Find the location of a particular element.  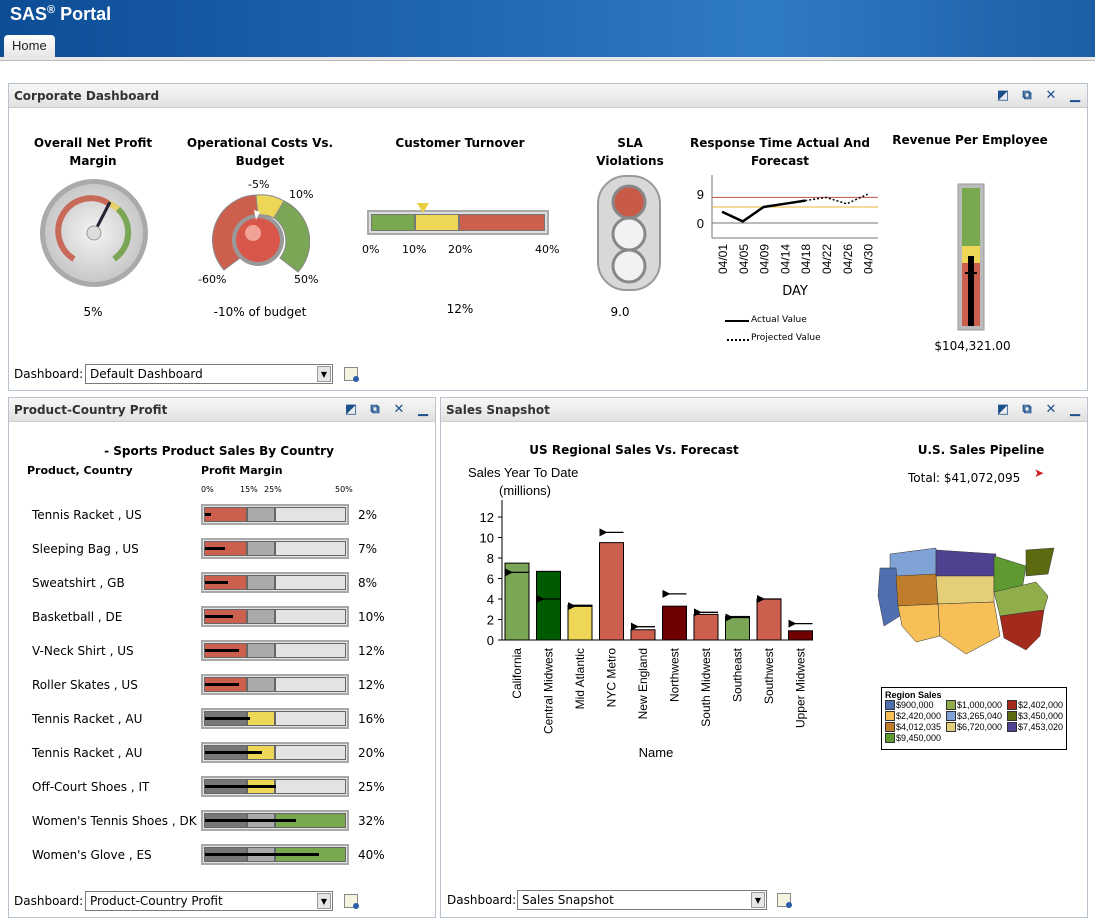

net-profit-value: 5% is located at coordinates (93, 312).